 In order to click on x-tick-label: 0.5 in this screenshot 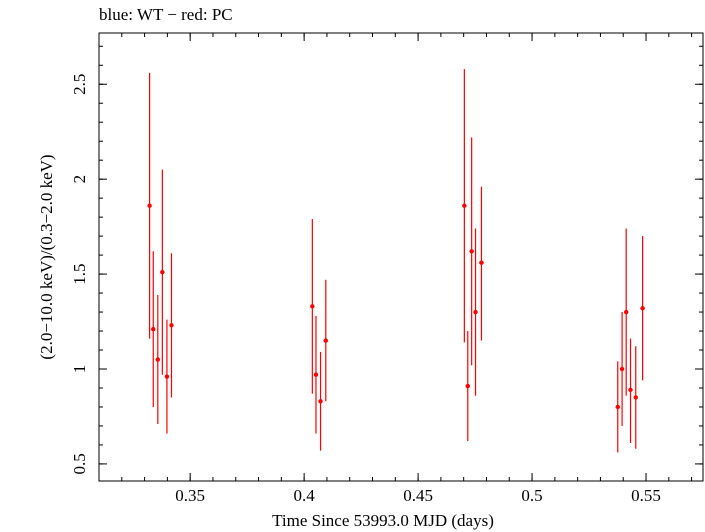, I will do `click(531, 495)`.